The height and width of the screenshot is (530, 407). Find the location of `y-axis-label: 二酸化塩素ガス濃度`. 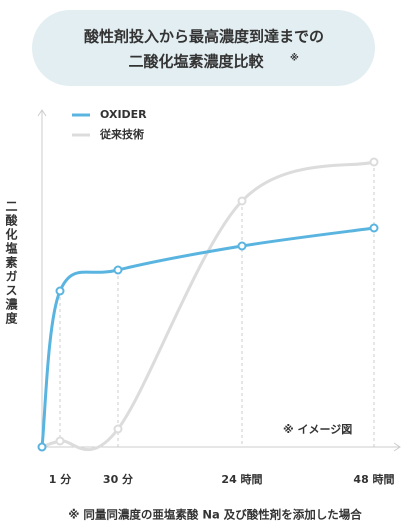

y-axis-label: 二酸化塩素ガス濃度 is located at coordinates (11, 263).